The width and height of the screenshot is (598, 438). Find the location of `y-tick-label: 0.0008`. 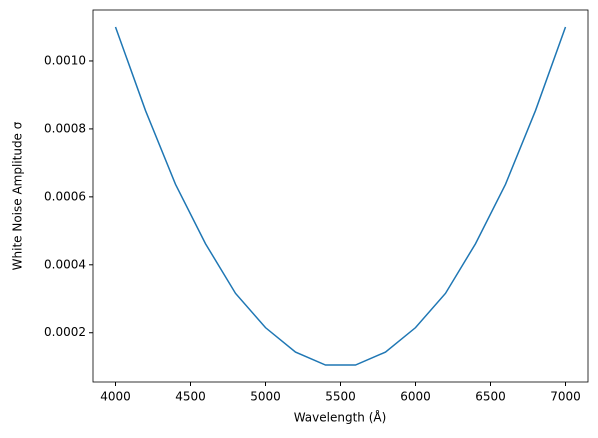

y-tick-label: 0.0008 is located at coordinates (65, 128).